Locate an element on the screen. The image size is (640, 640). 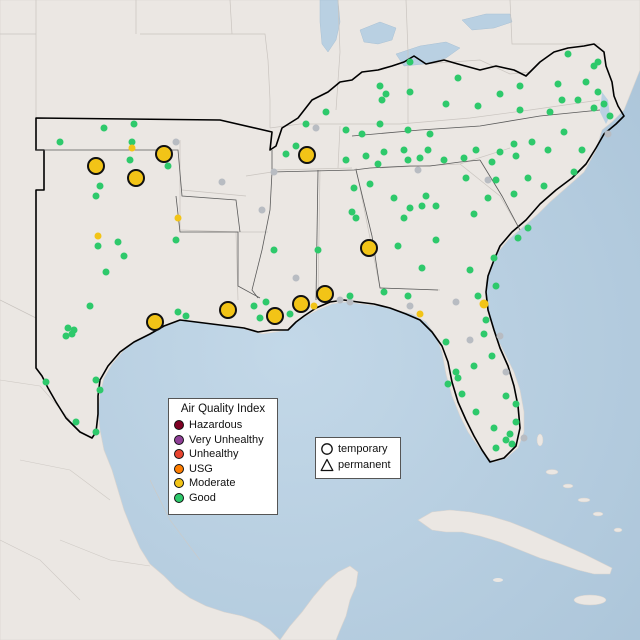
site-type-label: temporary is located at coordinates (363, 449).